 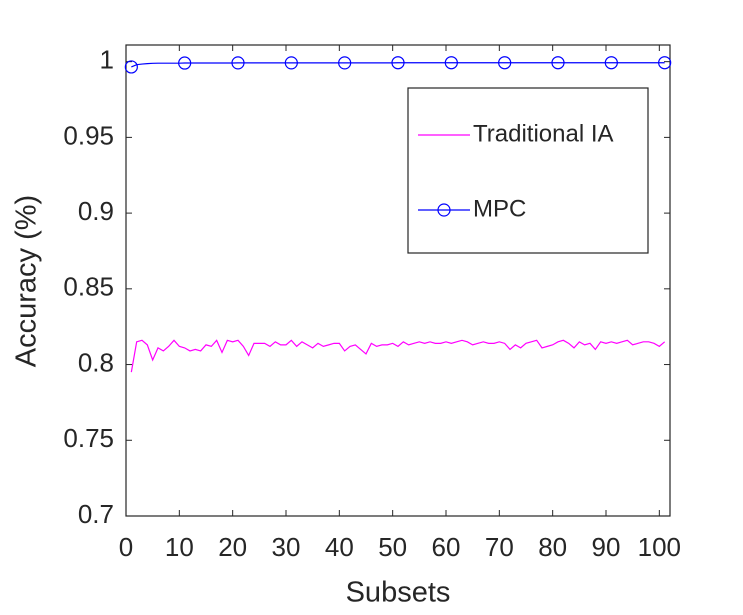 What do you see at coordinates (444, 210) in the screenshot?
I see `legend-marker` at bounding box center [444, 210].